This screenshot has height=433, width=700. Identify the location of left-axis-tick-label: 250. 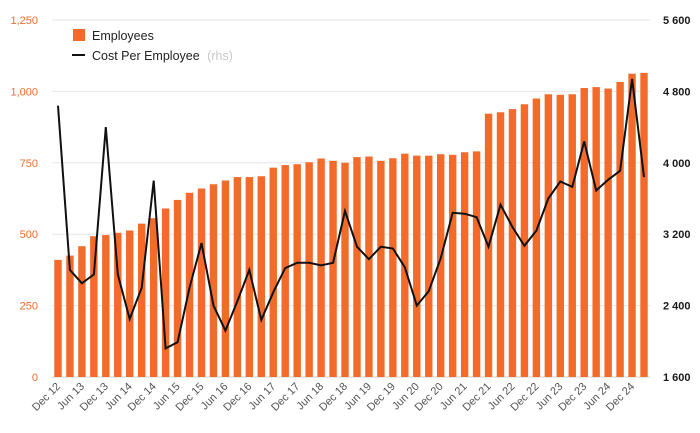
(29, 307).